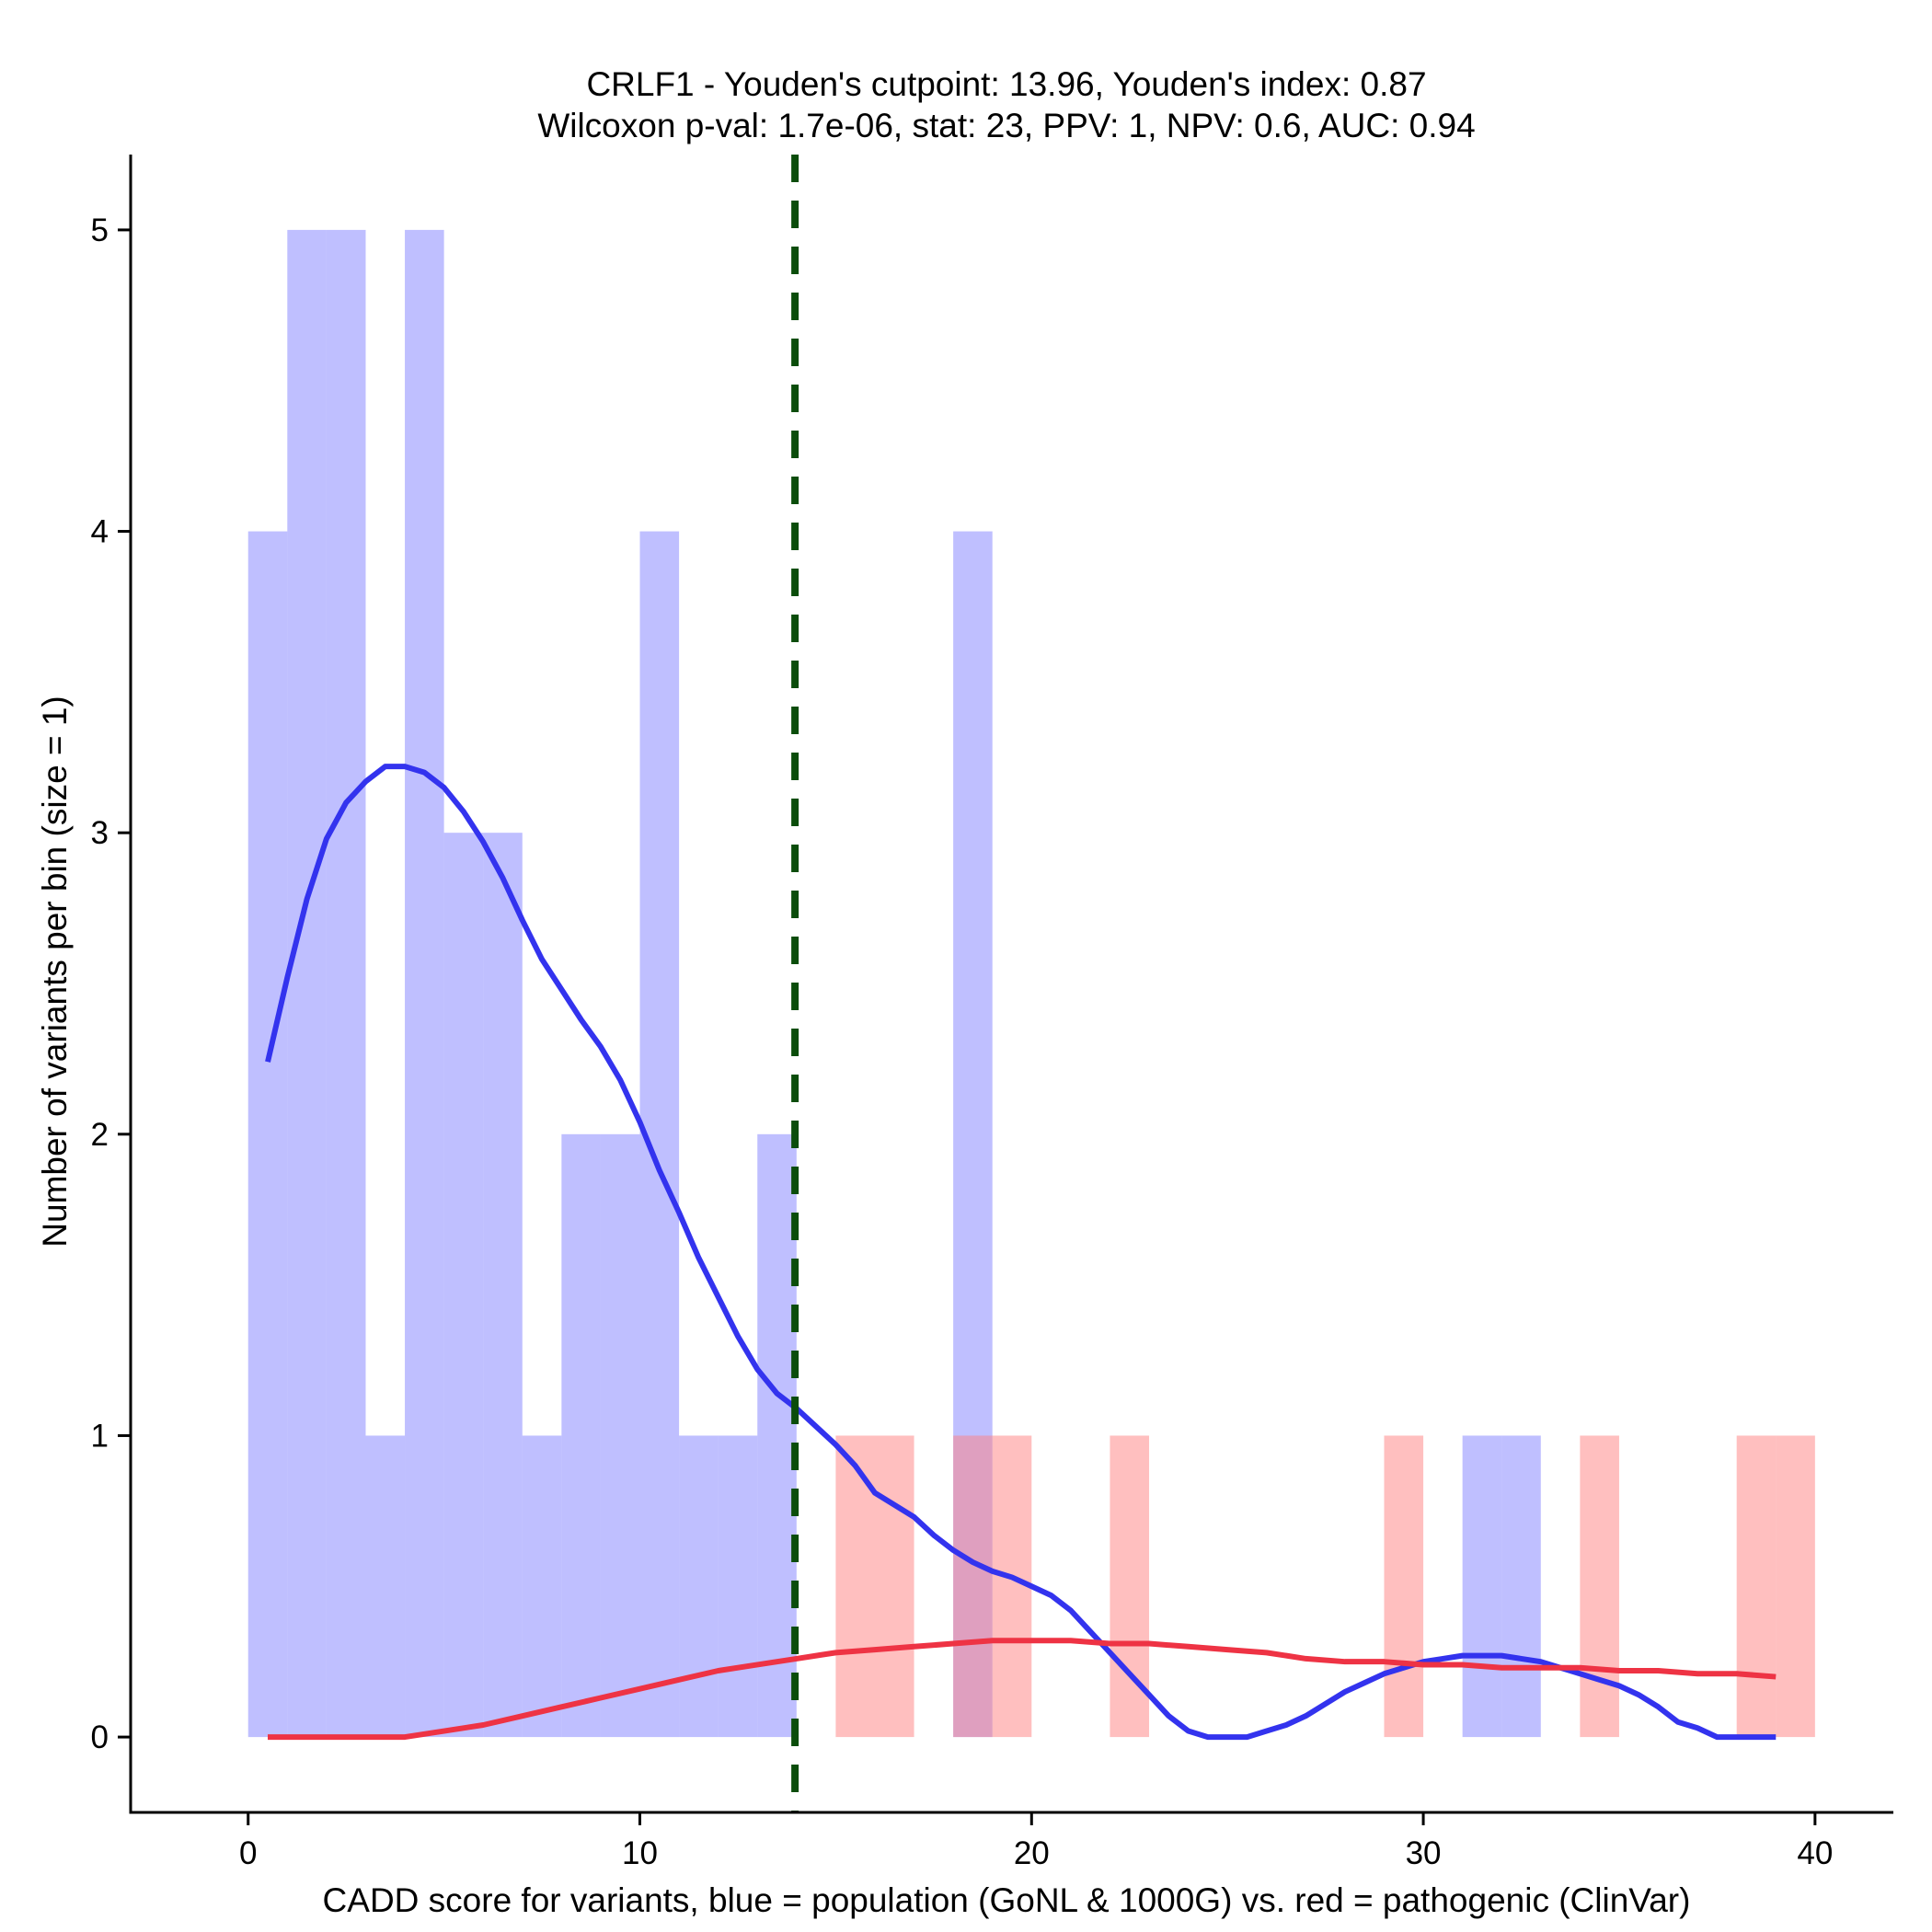 This screenshot has width=1932, height=1932. I want to click on x-tick-label-40: 40, so click(1815, 1853).